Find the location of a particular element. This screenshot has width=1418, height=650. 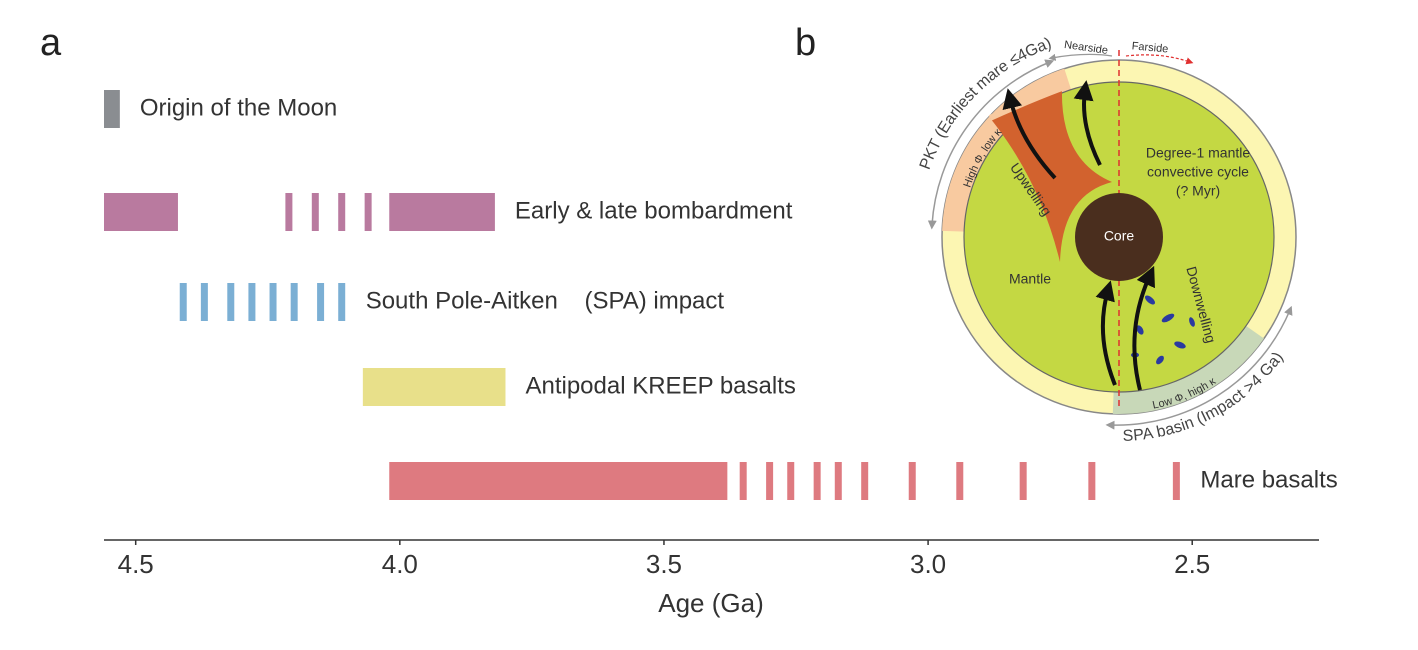

series-label: Origin of the Moon is located at coordinates (238, 107).